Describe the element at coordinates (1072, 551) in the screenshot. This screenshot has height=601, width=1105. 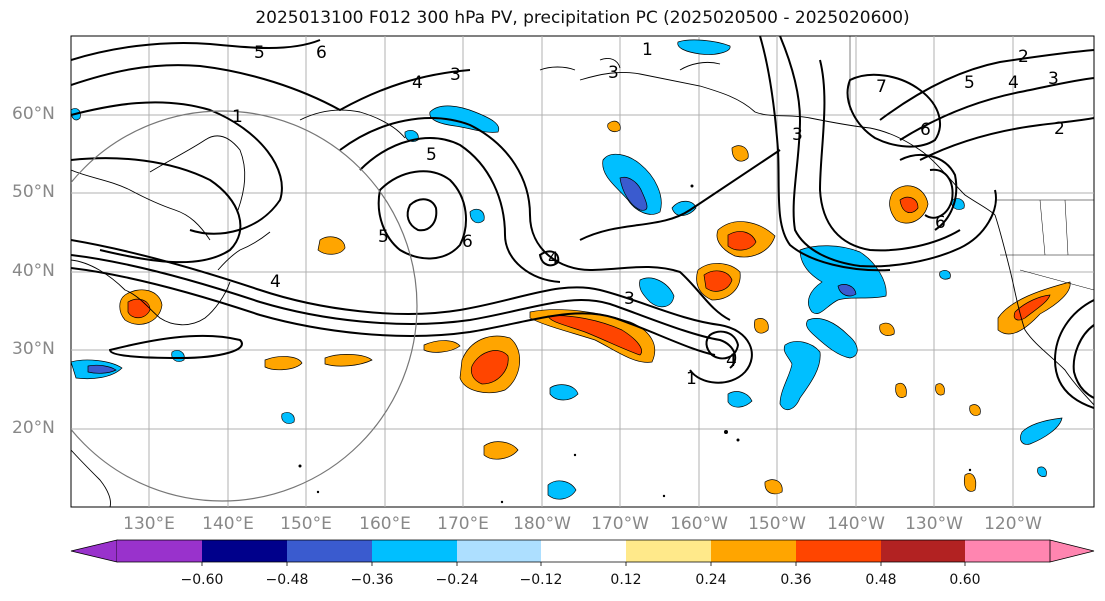
I see `colorbar-extend-high` at that location.